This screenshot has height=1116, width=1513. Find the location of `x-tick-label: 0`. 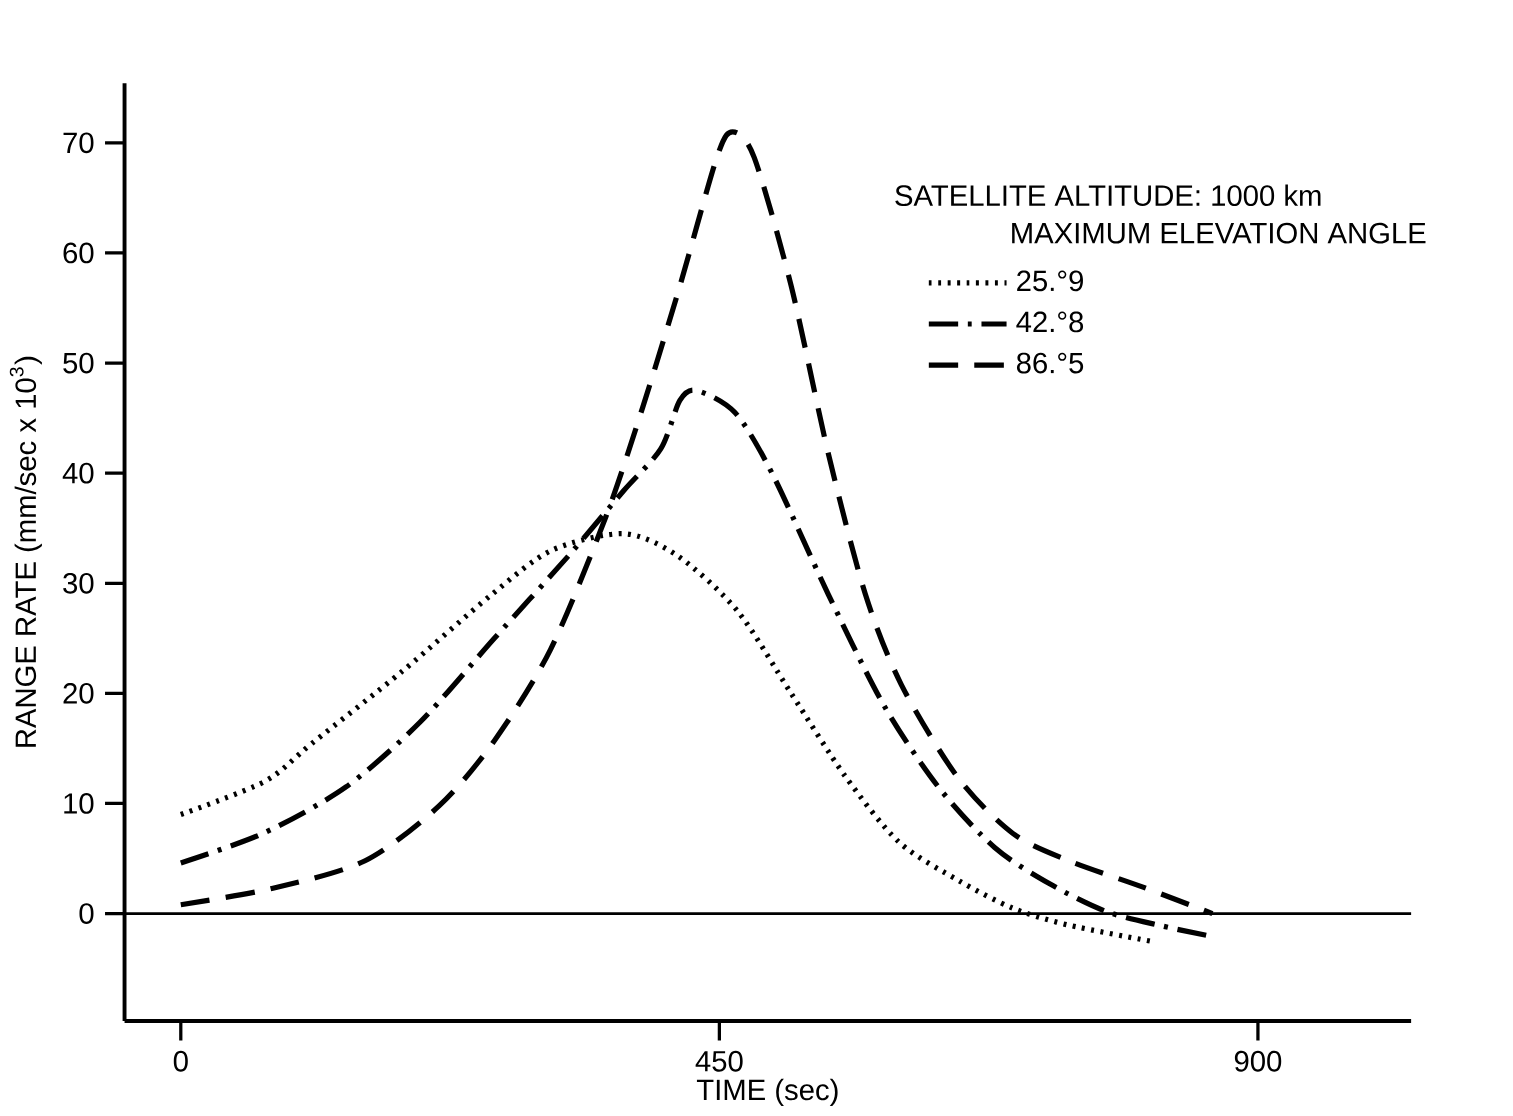

x-tick-label: 0 is located at coordinates (180, 1061).